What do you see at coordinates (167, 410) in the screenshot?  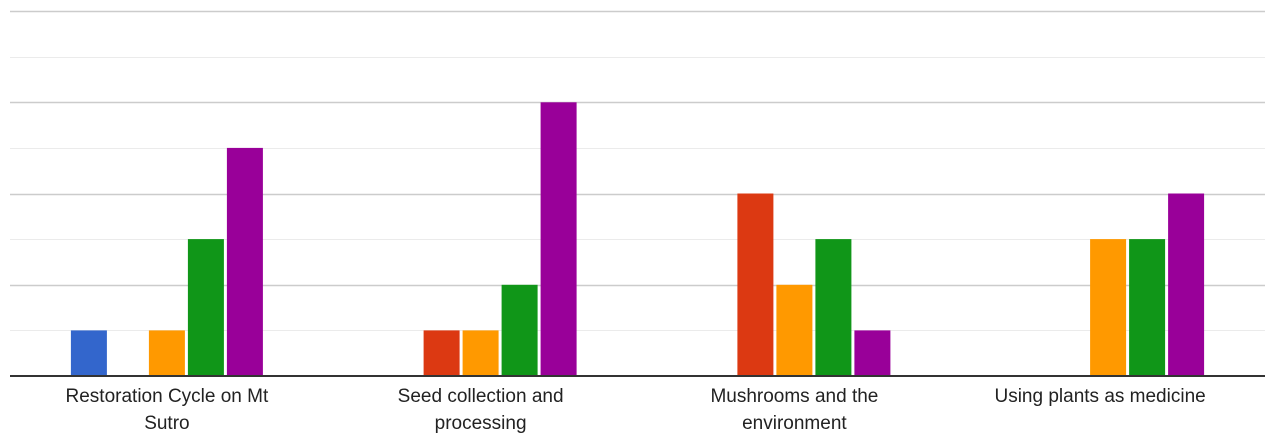 I see `x-tick-label-1: Restoration Cycle on Mt Sutro` at bounding box center [167, 410].